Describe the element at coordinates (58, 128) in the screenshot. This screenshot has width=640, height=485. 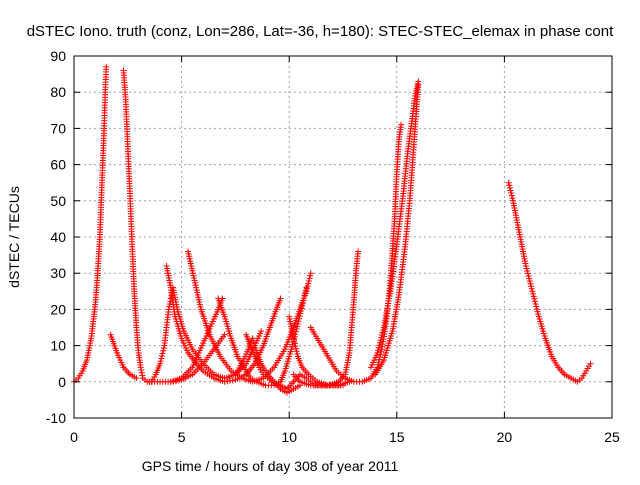
I see `y-tick-label: 70` at that location.